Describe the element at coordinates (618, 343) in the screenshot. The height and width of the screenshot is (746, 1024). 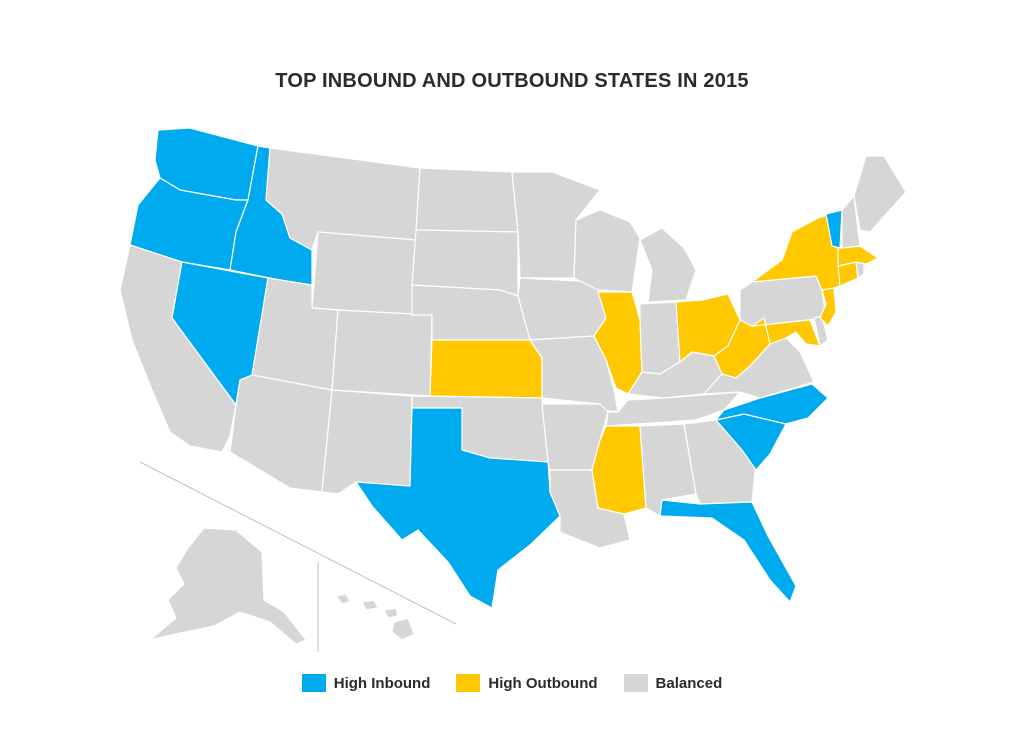
I see `state-illinois` at that location.